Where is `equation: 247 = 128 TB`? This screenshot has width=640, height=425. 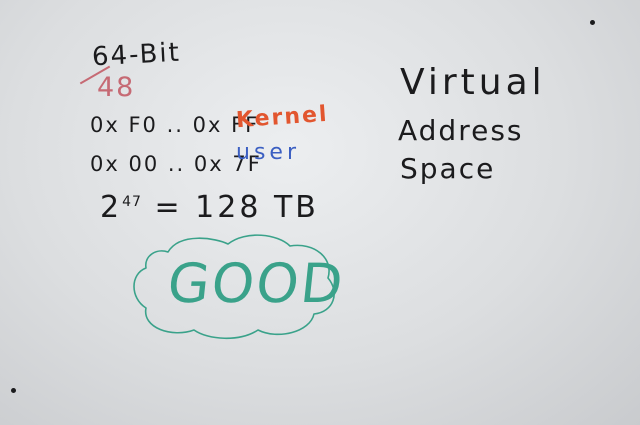
equation: 247 = 128 TB is located at coordinates (209, 207).